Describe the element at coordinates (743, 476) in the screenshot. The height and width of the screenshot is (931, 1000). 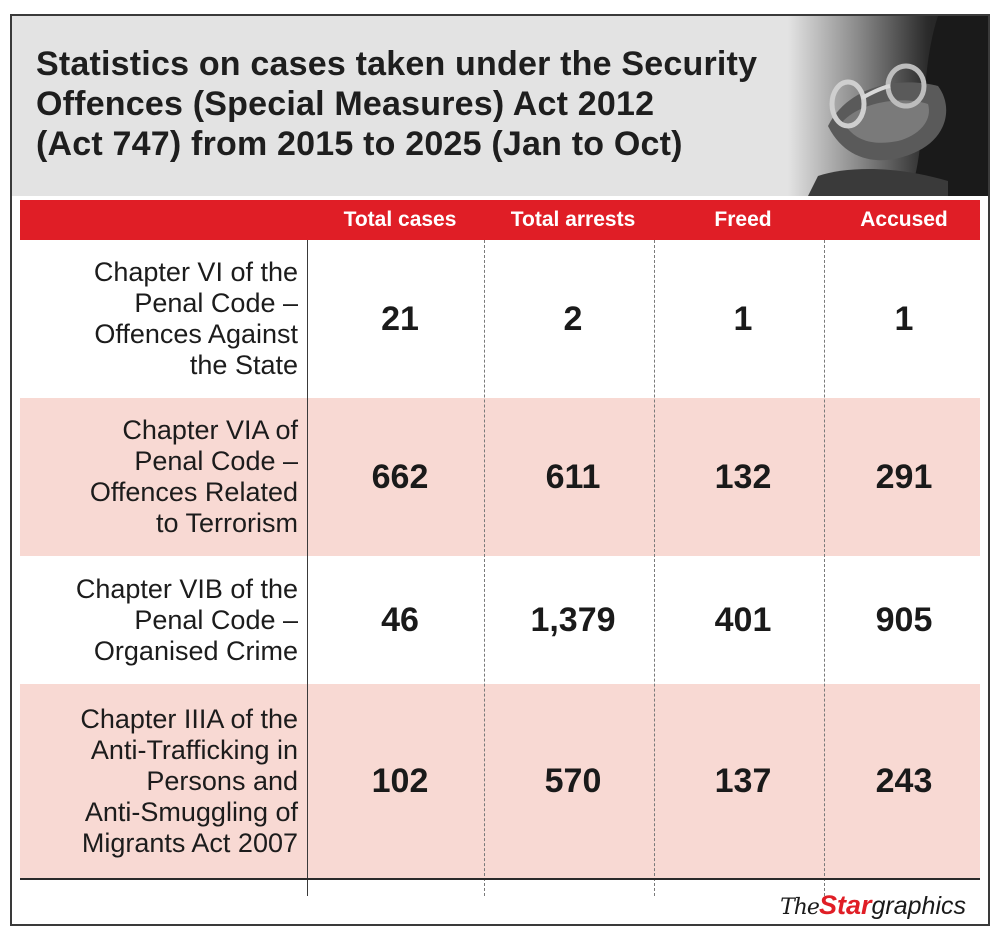
I see `cell-freed: 132` at that location.